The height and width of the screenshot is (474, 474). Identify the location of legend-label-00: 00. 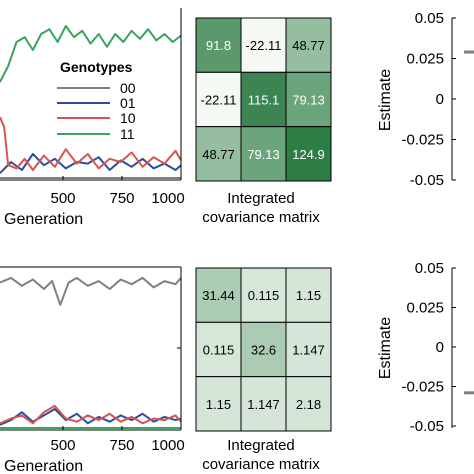
(128, 88).